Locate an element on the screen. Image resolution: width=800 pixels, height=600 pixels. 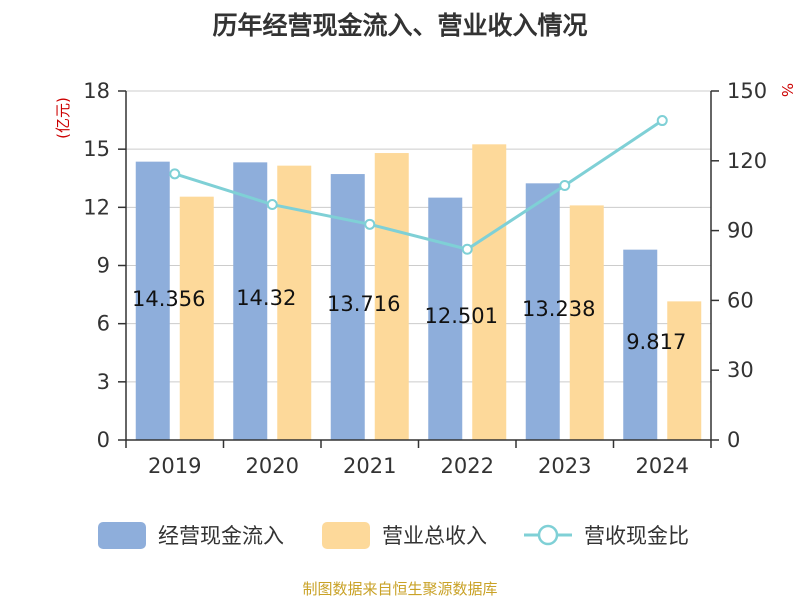
chart-title: 历年经营现金流入、营业收入情况 is located at coordinates (400, 25).